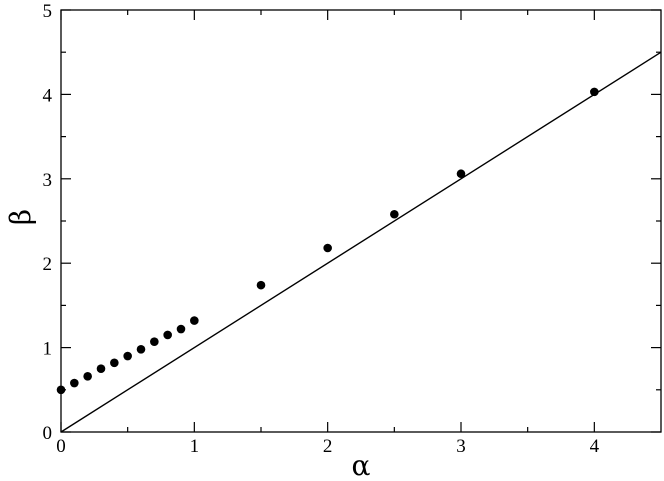  What do you see at coordinates (328, 446) in the screenshot?
I see `x-tick-label: 2` at bounding box center [328, 446].